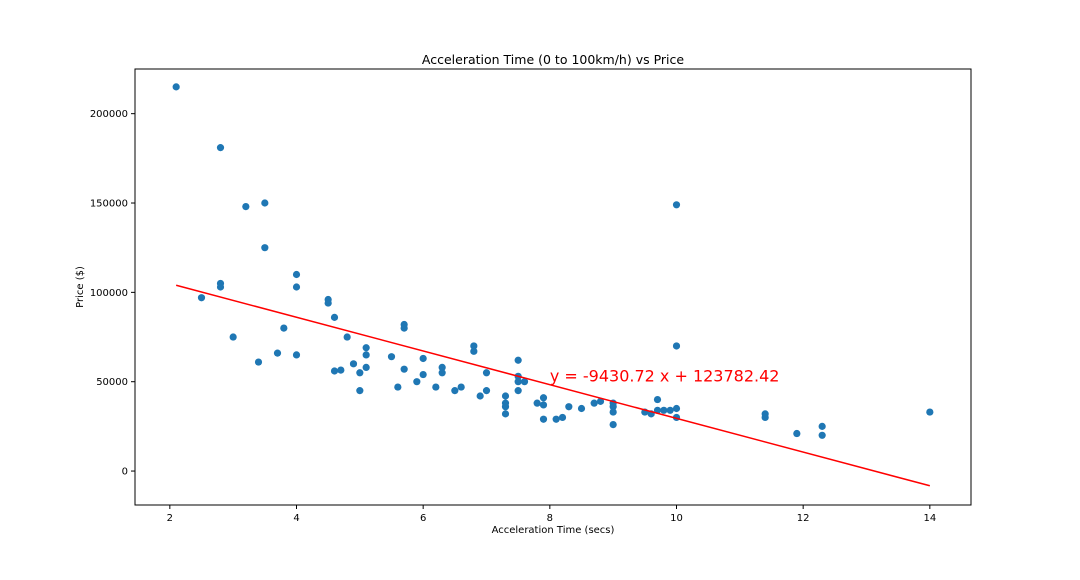 The height and width of the screenshot is (580, 1080). I want to click on y-axis-label: Price ($), so click(80, 287).